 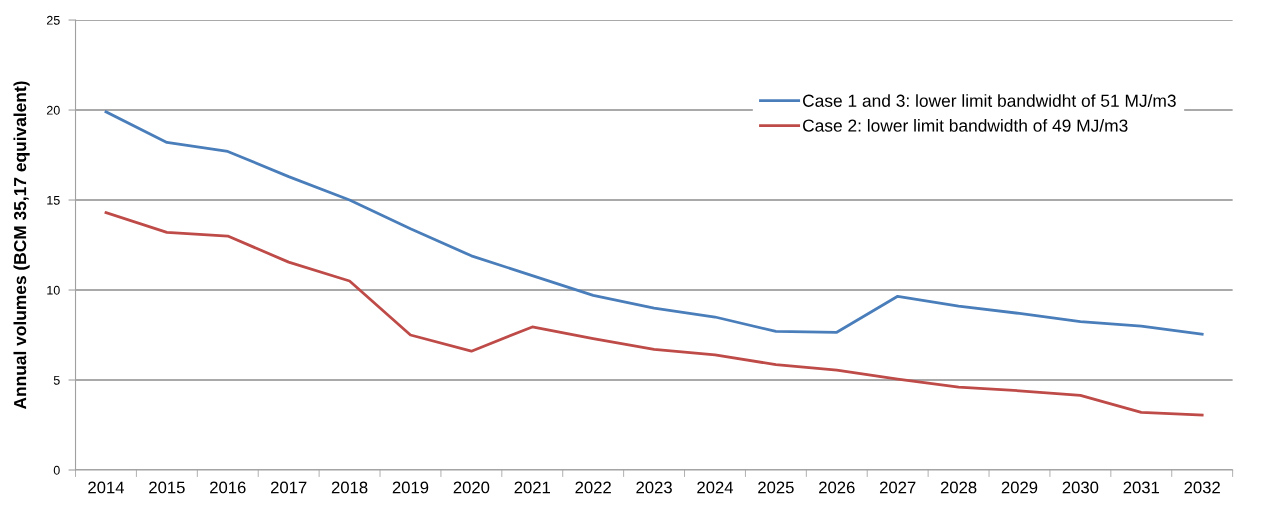 I want to click on y-tick-label: 20, so click(x=53, y=110).